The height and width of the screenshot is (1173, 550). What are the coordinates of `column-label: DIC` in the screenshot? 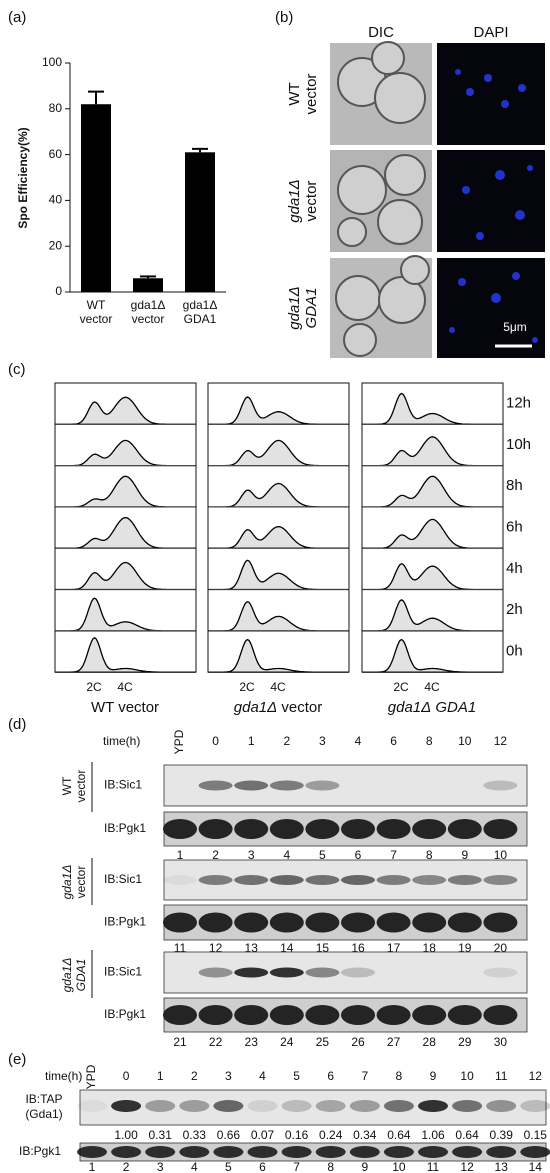 It's located at (381, 32).